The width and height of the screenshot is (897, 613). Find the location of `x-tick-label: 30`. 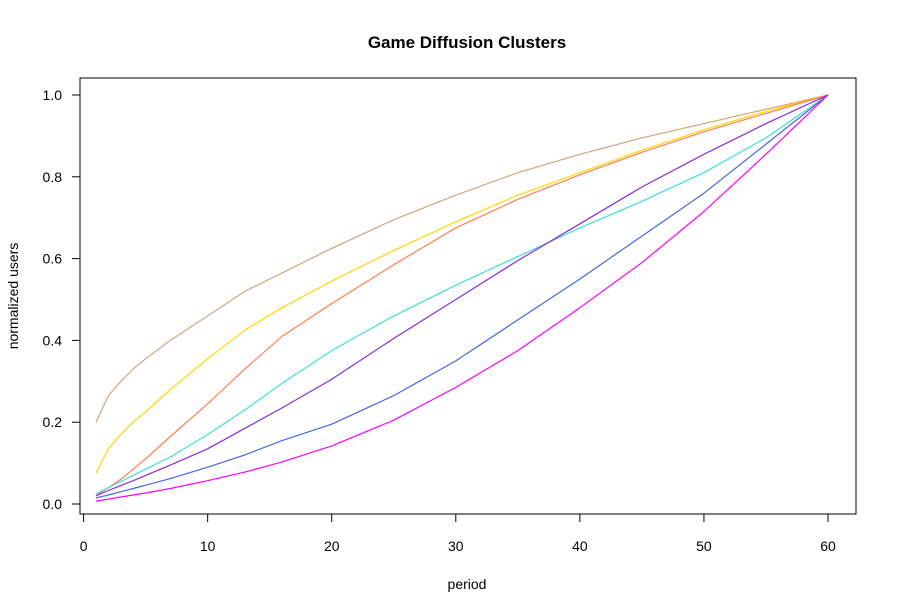

x-tick-label: 30 is located at coordinates (456, 546).